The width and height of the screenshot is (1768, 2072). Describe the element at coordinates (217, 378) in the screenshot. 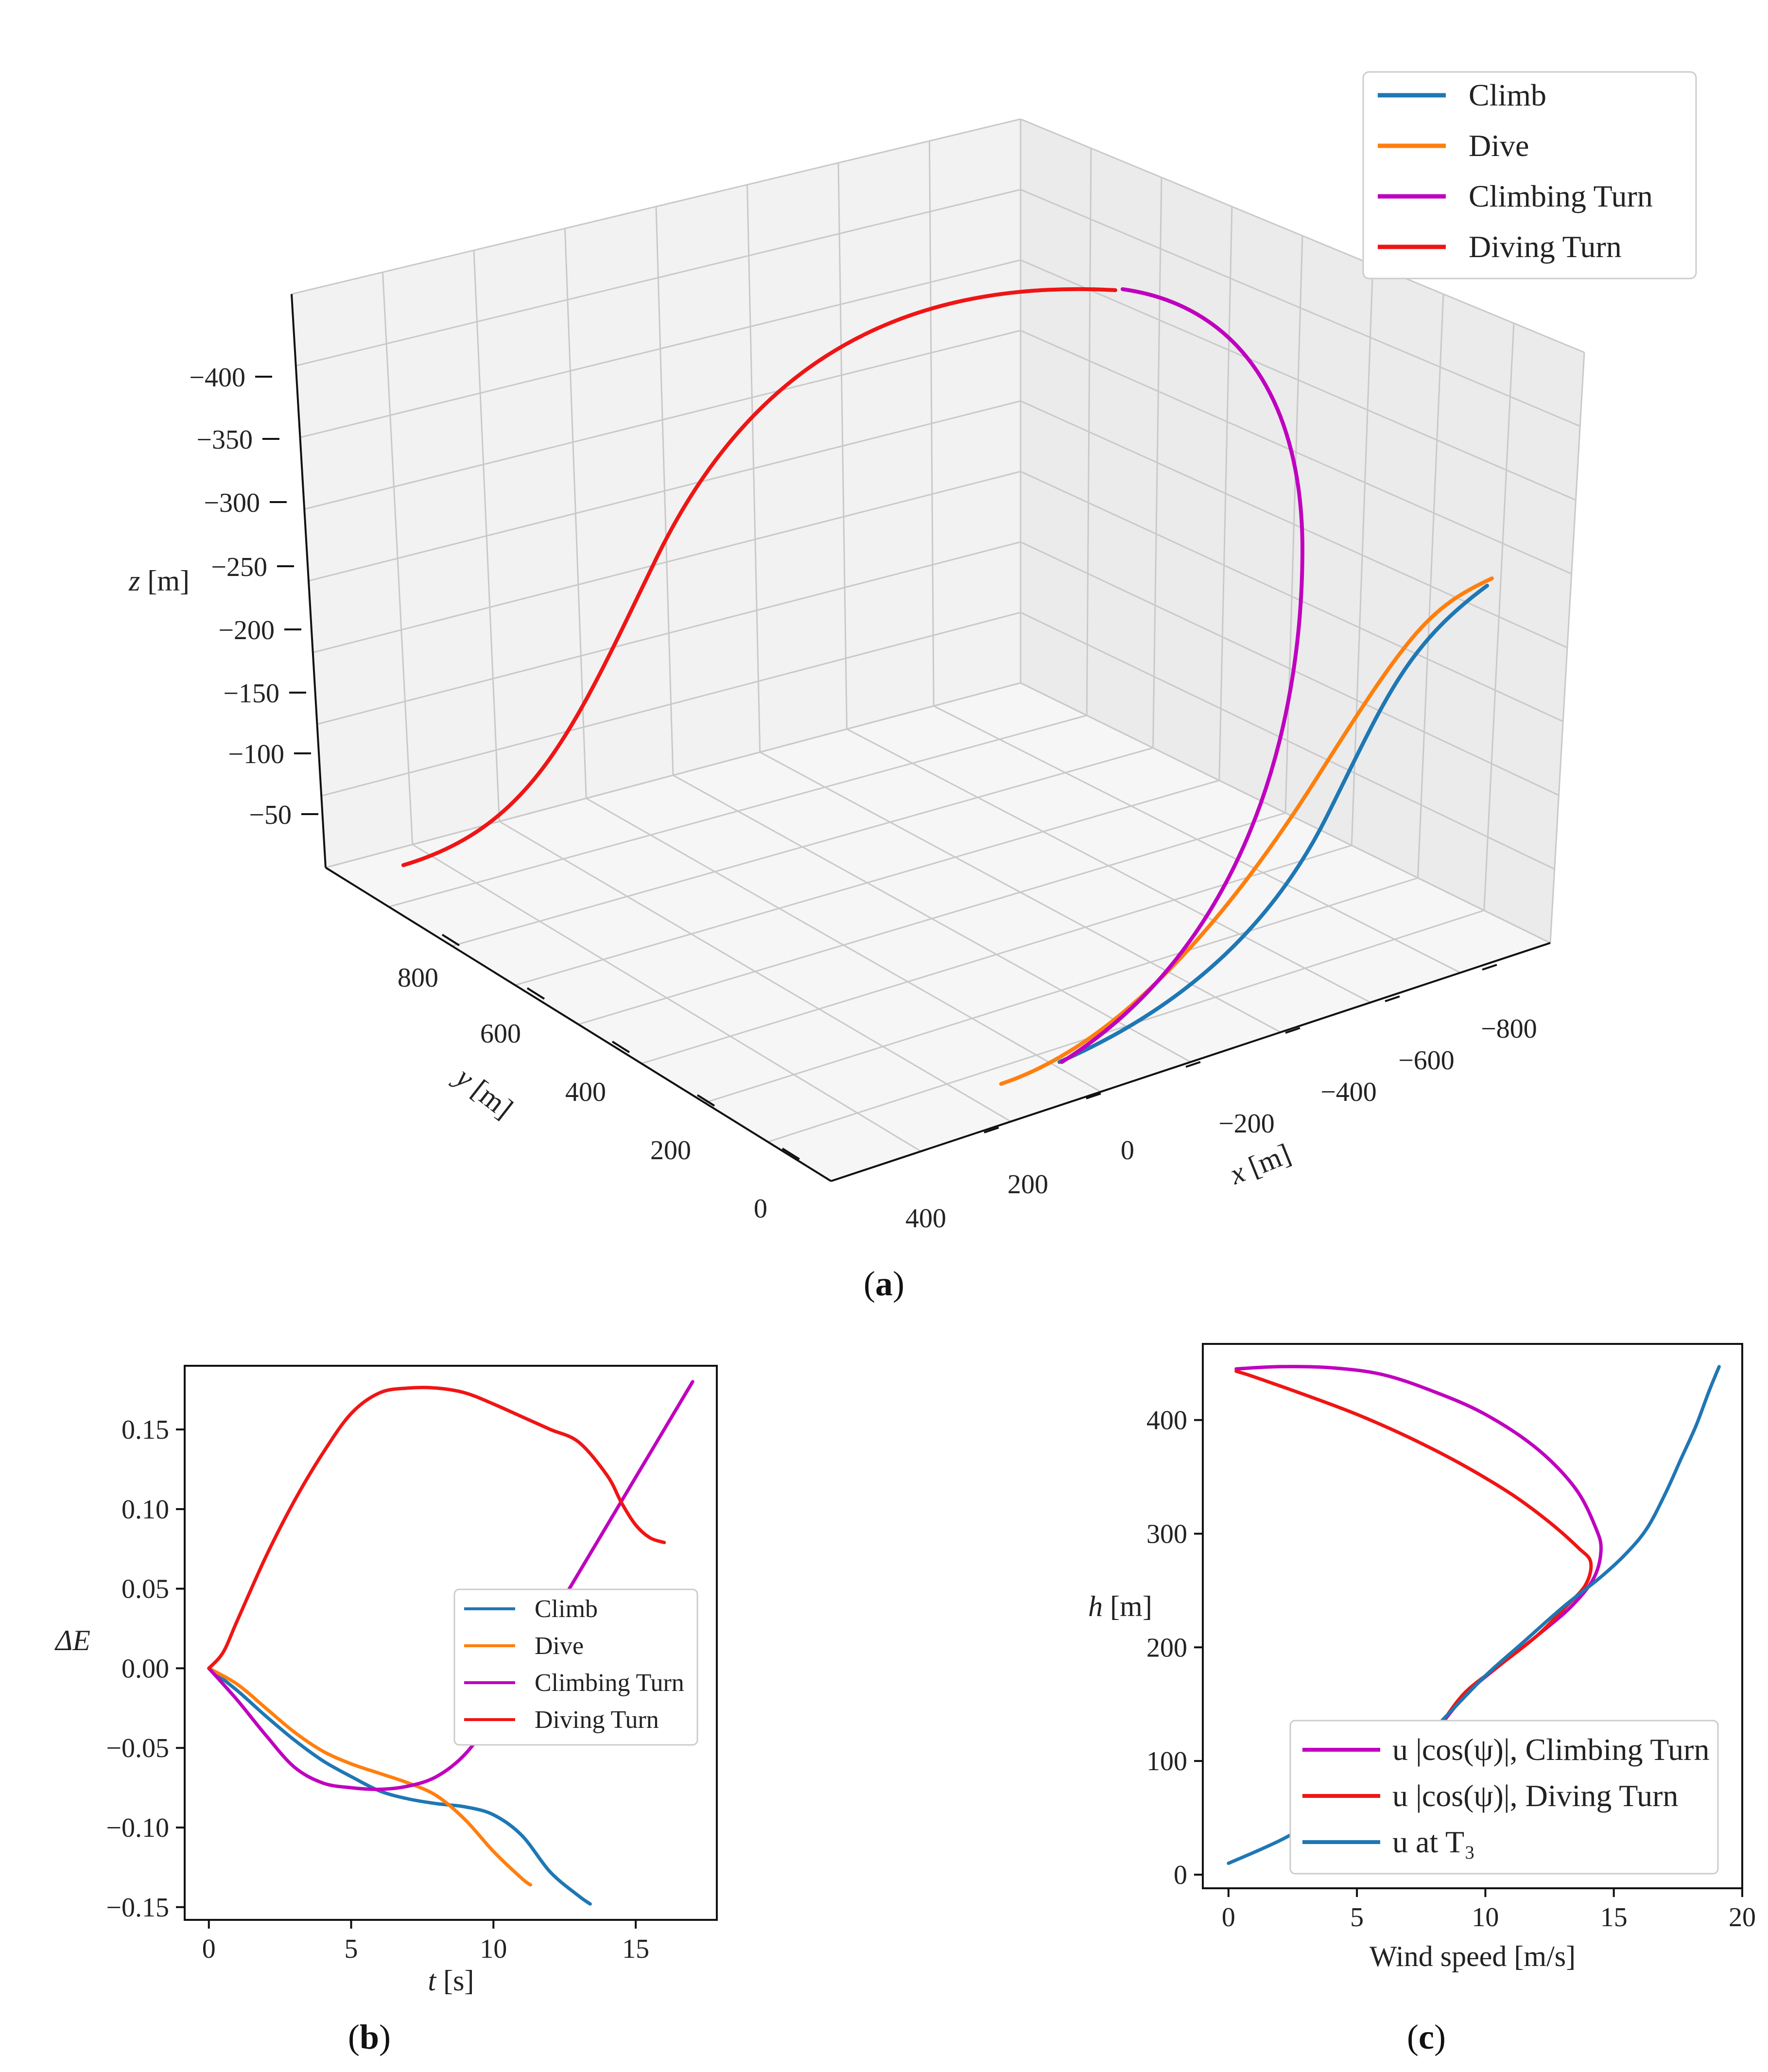

I see `z-tick-label: −400` at that location.